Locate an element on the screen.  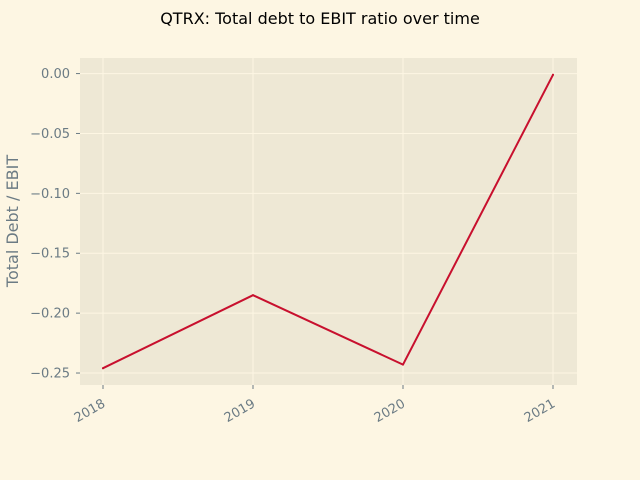
x-tick-label: 2019 is located at coordinates (240, 411).